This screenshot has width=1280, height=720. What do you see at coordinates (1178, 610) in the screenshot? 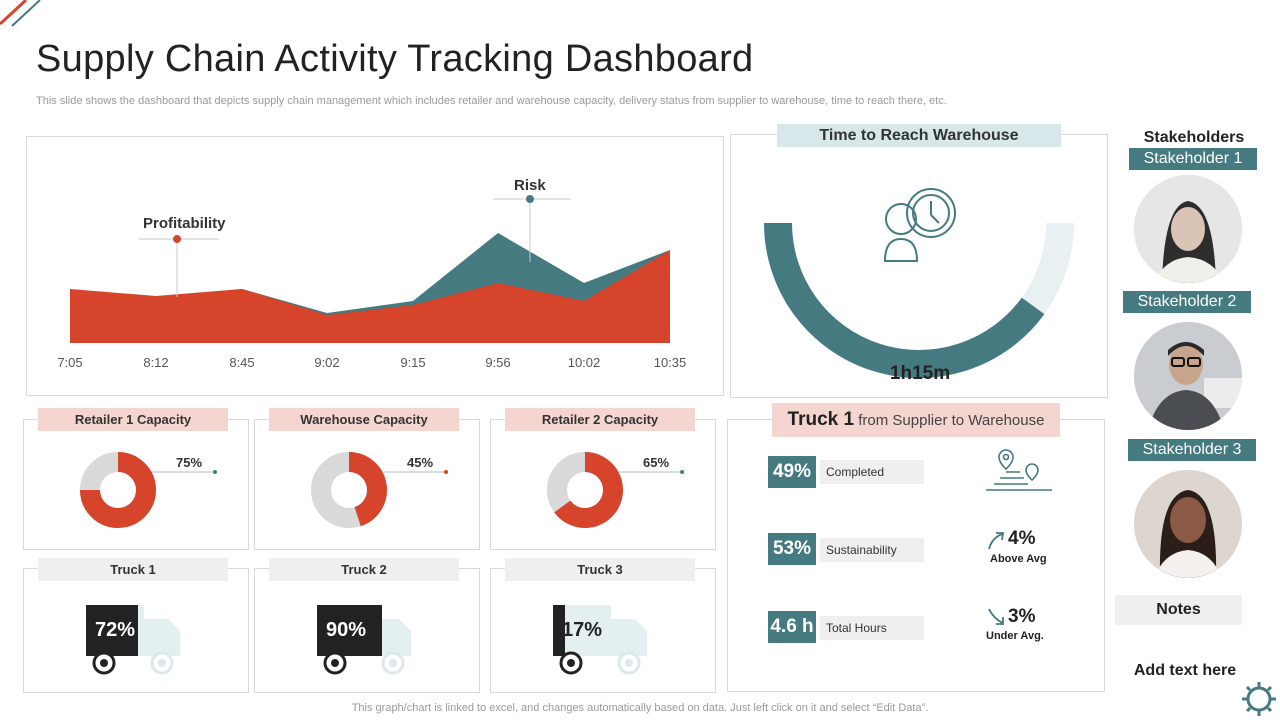
I see `notes-title: Notes` at bounding box center [1178, 610].